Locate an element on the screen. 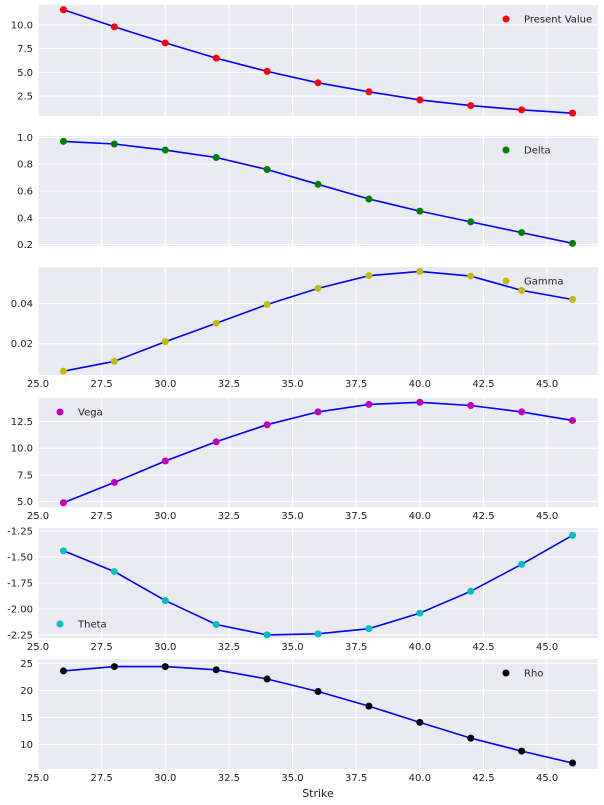 This screenshot has width=604, height=805. y-tick-label: 10 is located at coordinates (26, 745).